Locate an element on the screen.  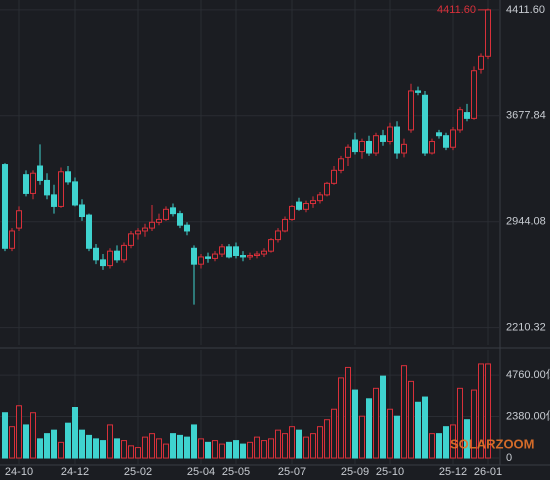
x-tick-label: 25-02 is located at coordinates (138, 472).